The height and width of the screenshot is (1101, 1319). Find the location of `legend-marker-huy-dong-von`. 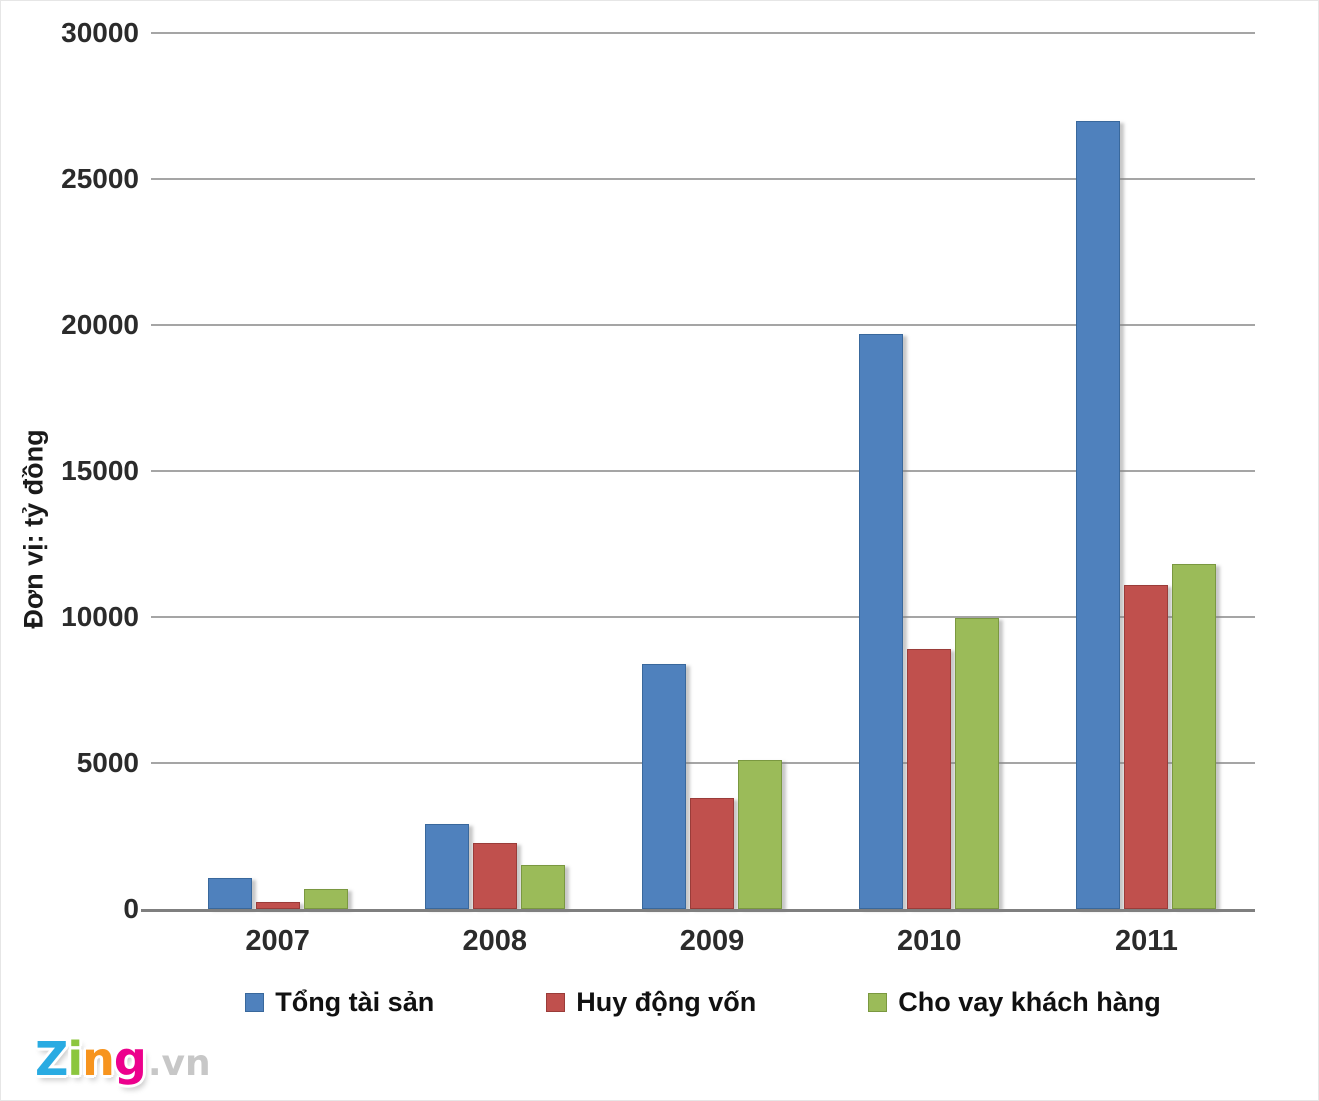

legend-marker-huy-dong-von is located at coordinates (556, 1002).